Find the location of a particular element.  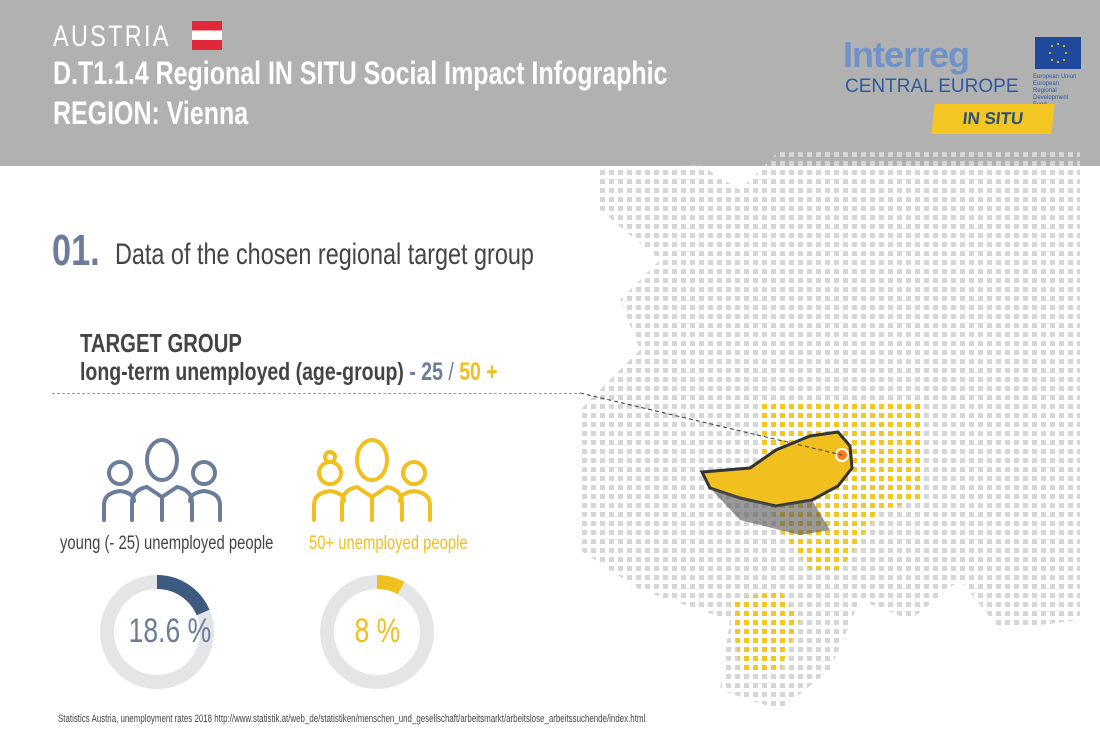

logo-brand: Interreg is located at coordinates (906, 54).